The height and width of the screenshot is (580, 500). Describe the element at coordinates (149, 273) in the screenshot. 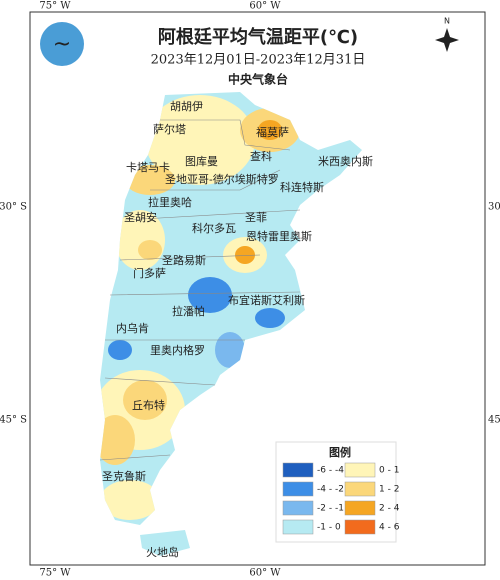

I see `place-label: 门多萨` at that location.